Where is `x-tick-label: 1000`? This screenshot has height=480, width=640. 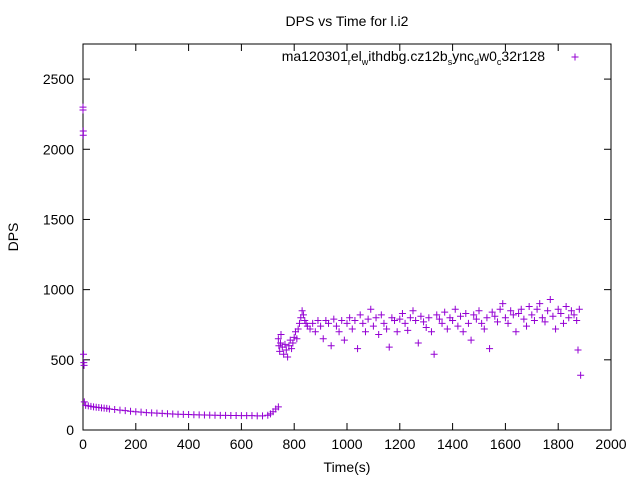 x-tick-label: 1000 is located at coordinates (346, 444).